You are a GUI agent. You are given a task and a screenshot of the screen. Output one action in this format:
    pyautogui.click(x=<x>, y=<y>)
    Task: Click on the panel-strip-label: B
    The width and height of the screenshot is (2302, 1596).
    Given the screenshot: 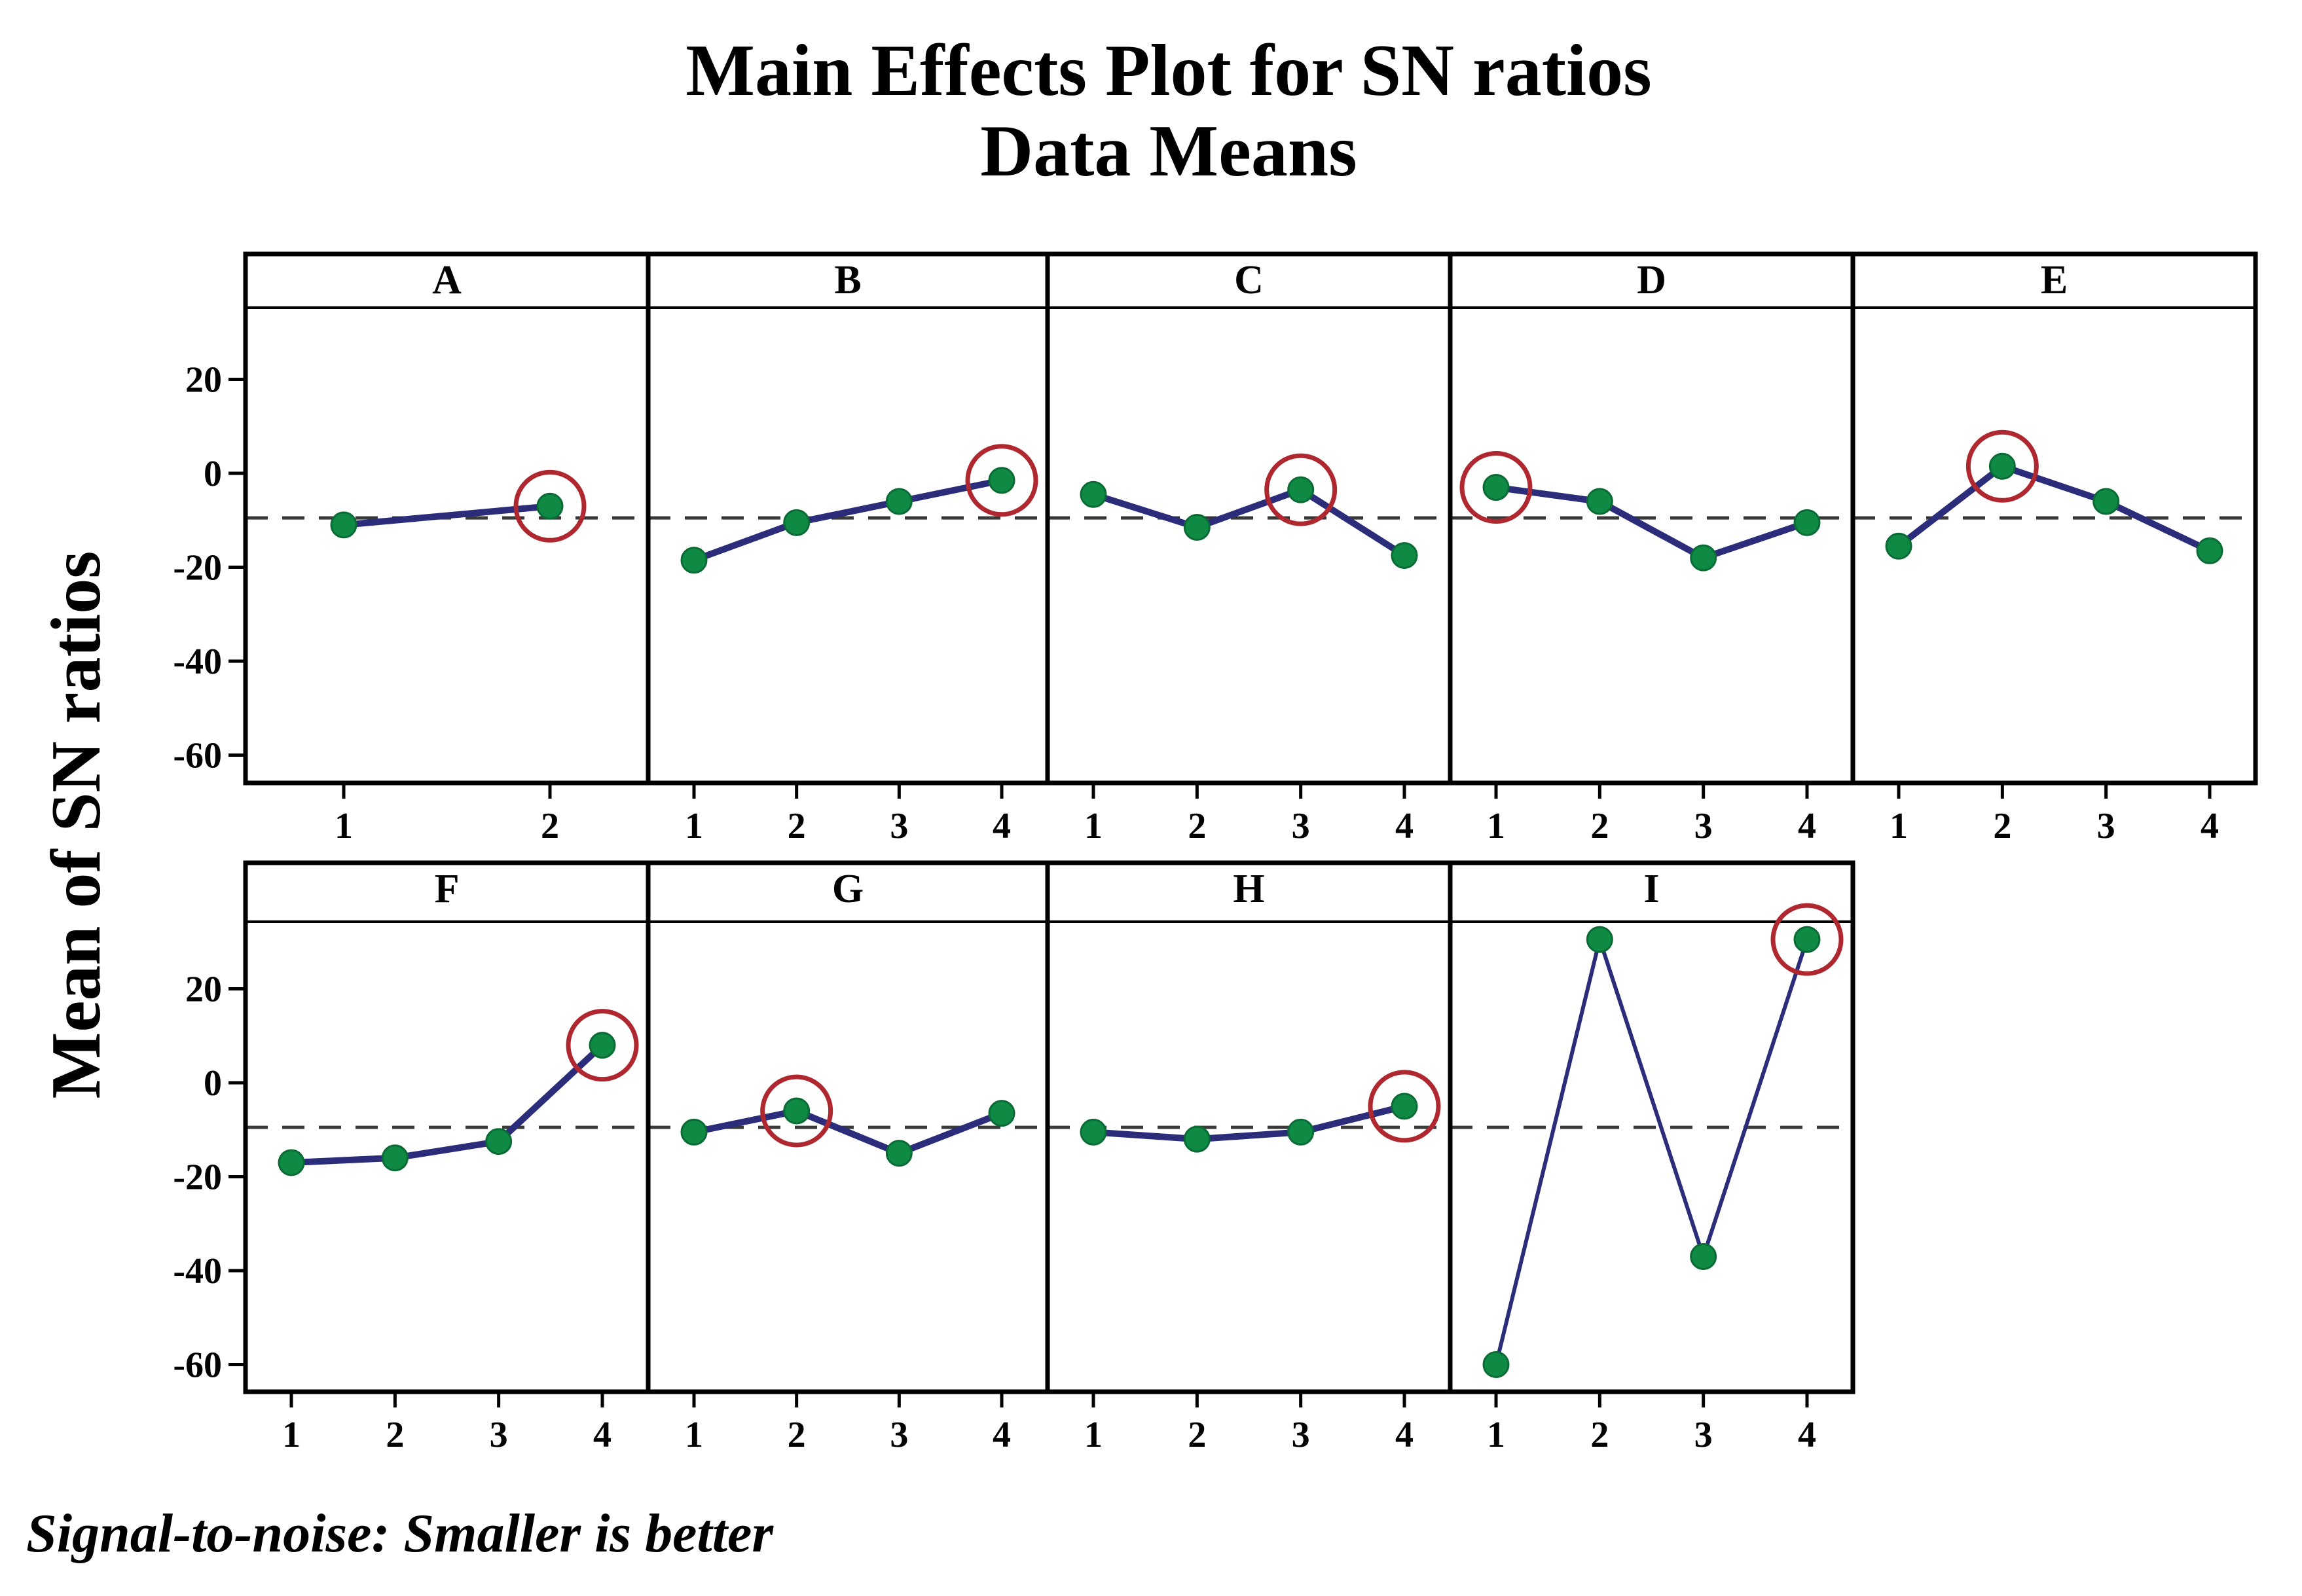 What is the action you would take?
    pyautogui.click(x=848, y=280)
    